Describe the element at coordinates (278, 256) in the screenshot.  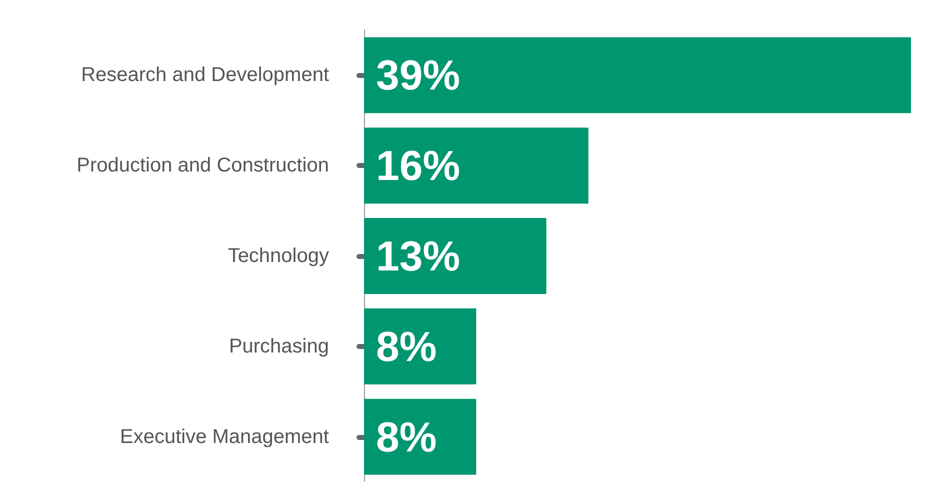
I see `y-tick-label: Technology` at that location.